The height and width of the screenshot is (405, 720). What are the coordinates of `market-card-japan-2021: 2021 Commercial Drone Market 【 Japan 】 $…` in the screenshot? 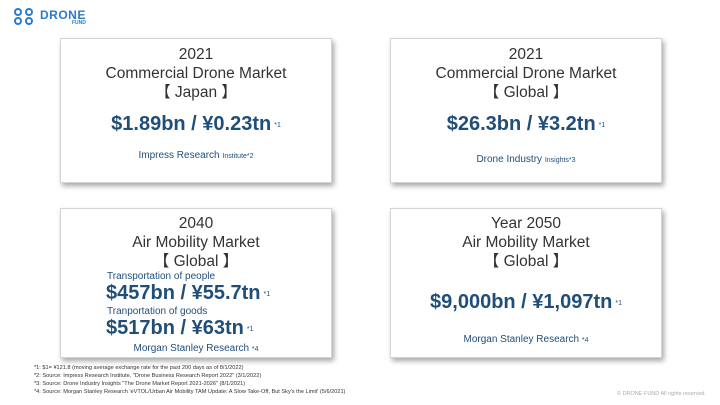 It's located at (196, 110).